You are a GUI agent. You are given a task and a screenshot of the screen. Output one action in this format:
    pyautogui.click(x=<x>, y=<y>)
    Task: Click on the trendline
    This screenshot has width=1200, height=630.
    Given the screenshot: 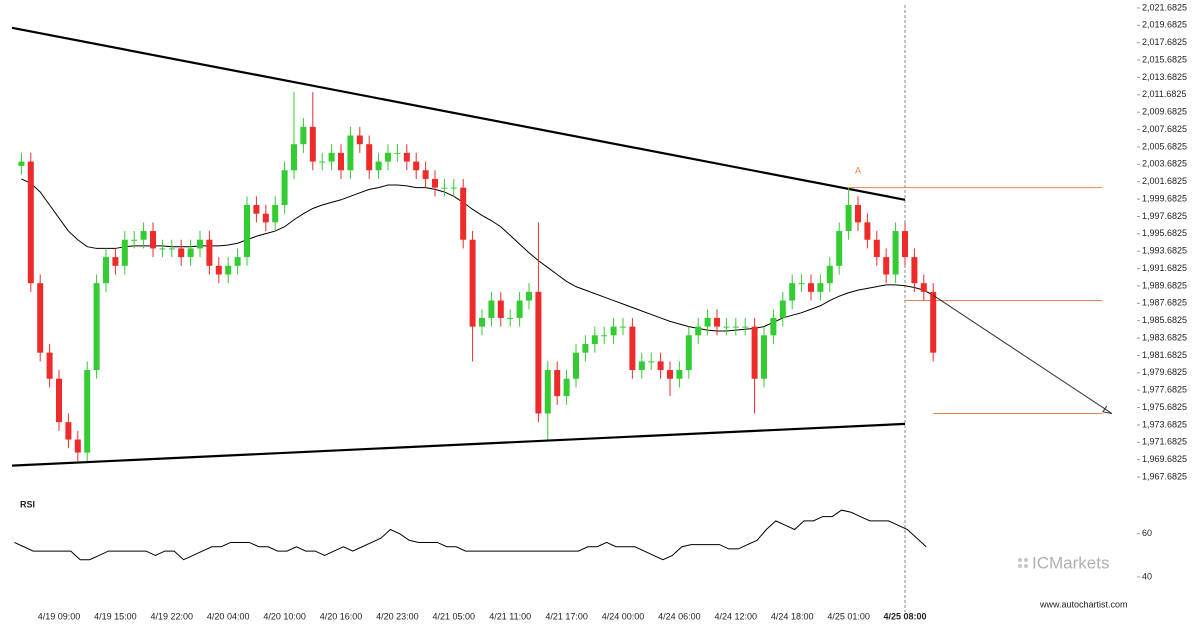 What is the action you would take?
    pyautogui.click(x=458, y=444)
    